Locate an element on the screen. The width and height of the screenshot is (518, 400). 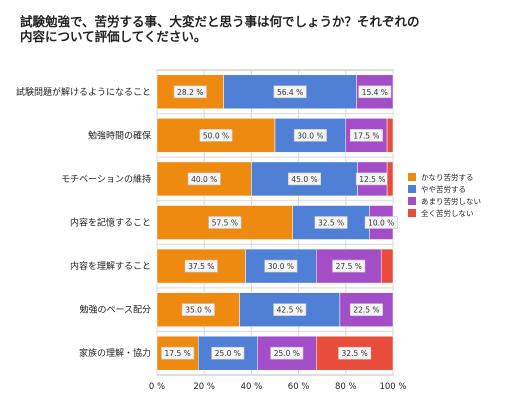
data-label: 10.0 % is located at coordinates (381, 223).